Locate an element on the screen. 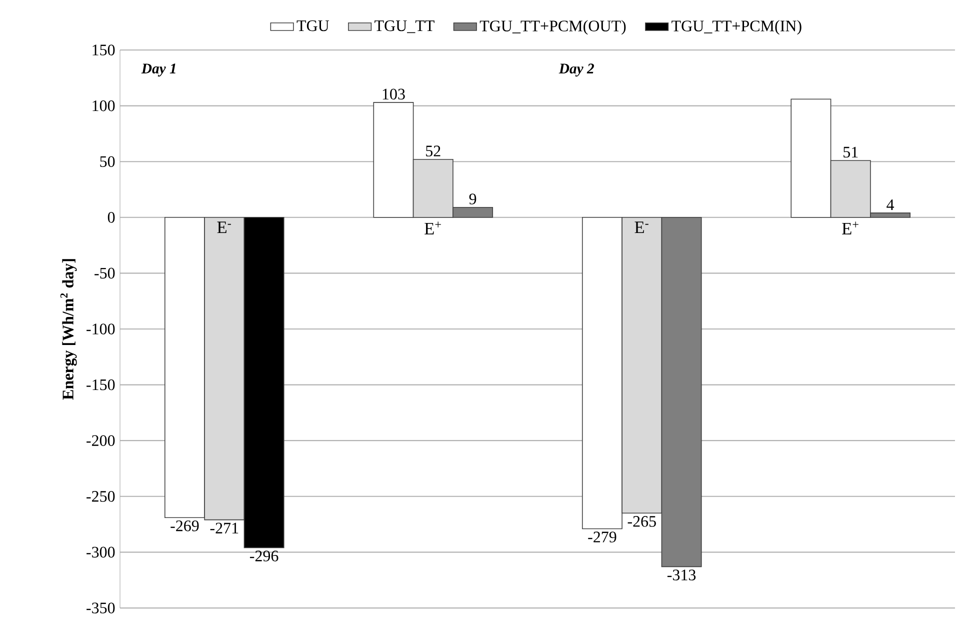 This screenshot has width=968, height=625. y-tick-label: -200 is located at coordinates (100, 440).